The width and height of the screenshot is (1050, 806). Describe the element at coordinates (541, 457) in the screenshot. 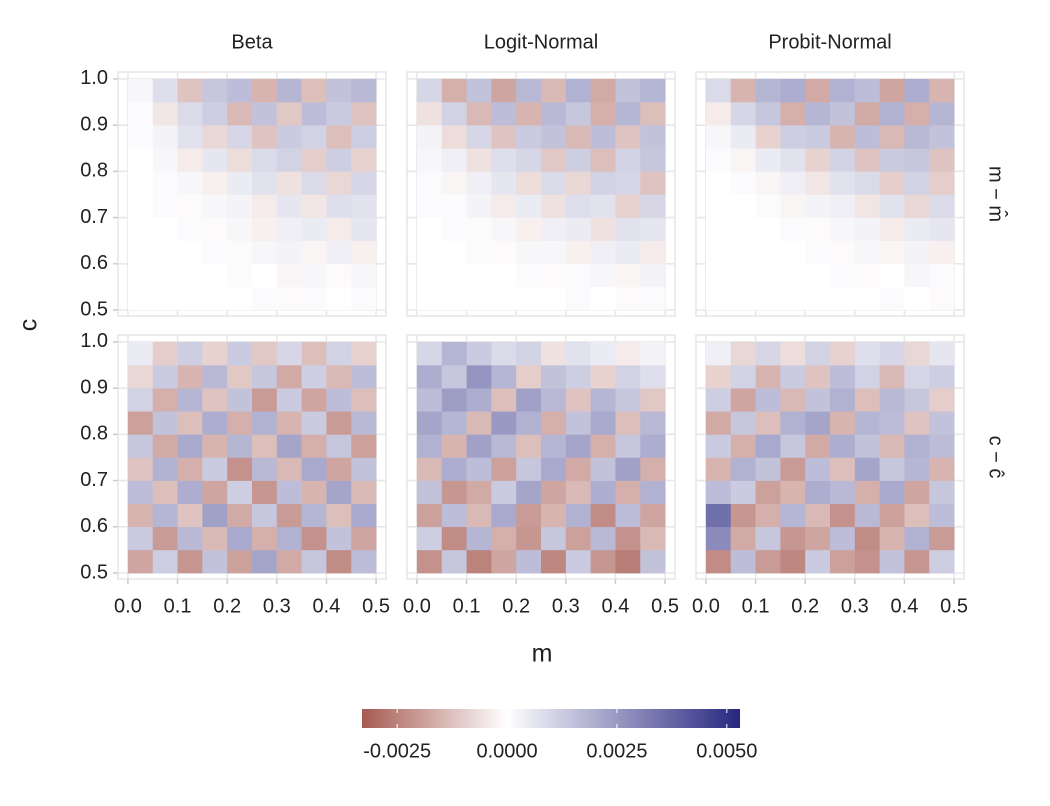

I see `panel` at that location.